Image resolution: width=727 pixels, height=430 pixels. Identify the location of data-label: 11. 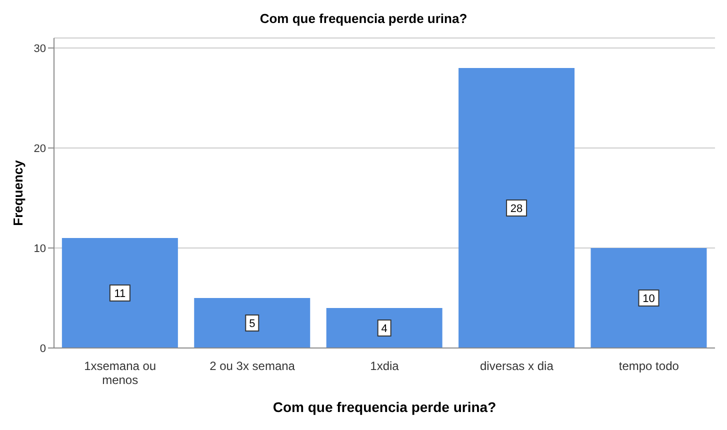
(120, 294).